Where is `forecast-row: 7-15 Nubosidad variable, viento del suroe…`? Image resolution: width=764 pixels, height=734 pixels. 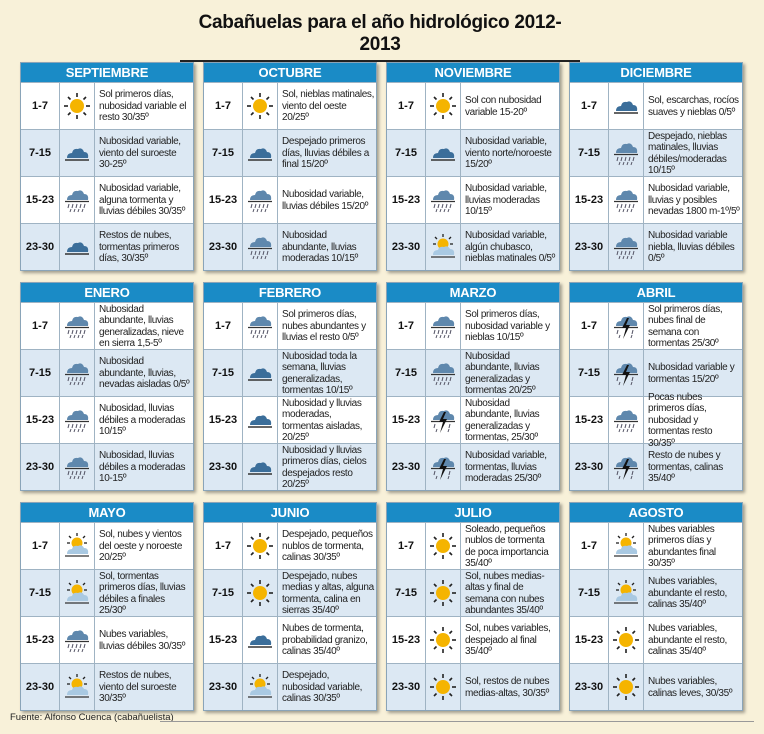
forecast-row: 7-15 Nubosidad variable, viento del suroe… is located at coordinates (107, 152).